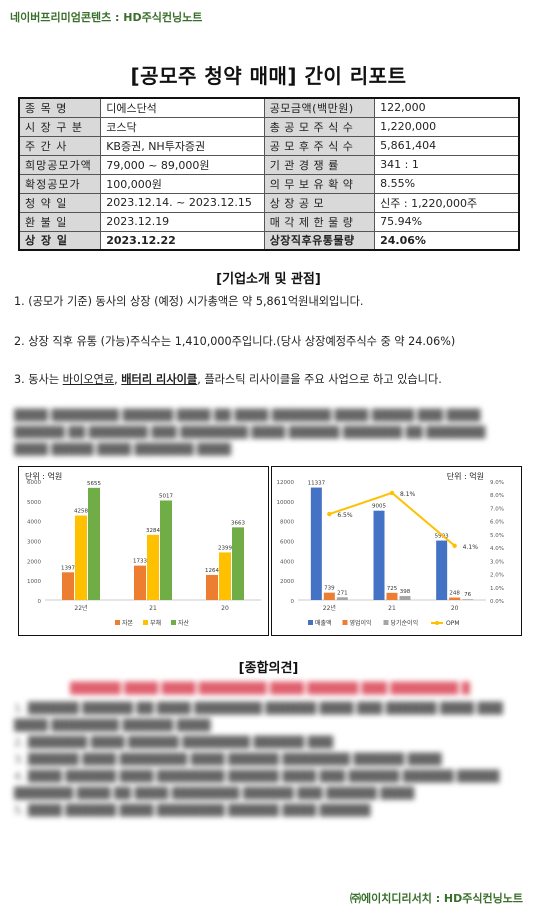 This screenshot has width=537, height=922. Describe the element at coordinates (34, 503) in the screenshot. I see `y-tick-label: 5000` at that location.